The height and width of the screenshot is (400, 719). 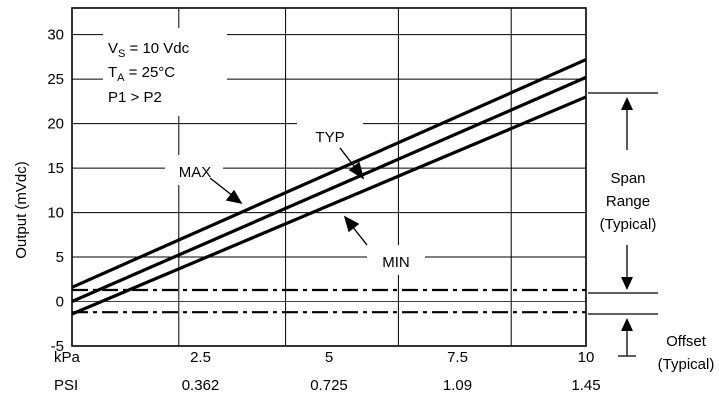 What do you see at coordinates (67, 357) in the screenshot?
I see `x-unit-label: kPa` at bounding box center [67, 357].